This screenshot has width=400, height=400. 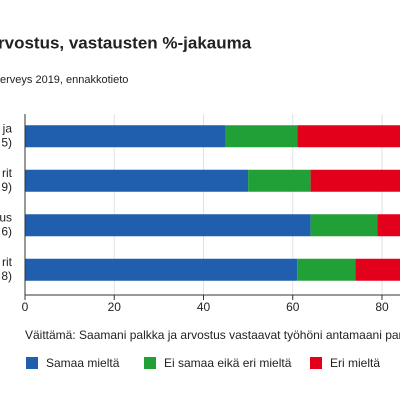 What do you see at coordinates (6, 187) in the screenshot?
I see `y-tick-label-line: 9)` at bounding box center [6, 187].